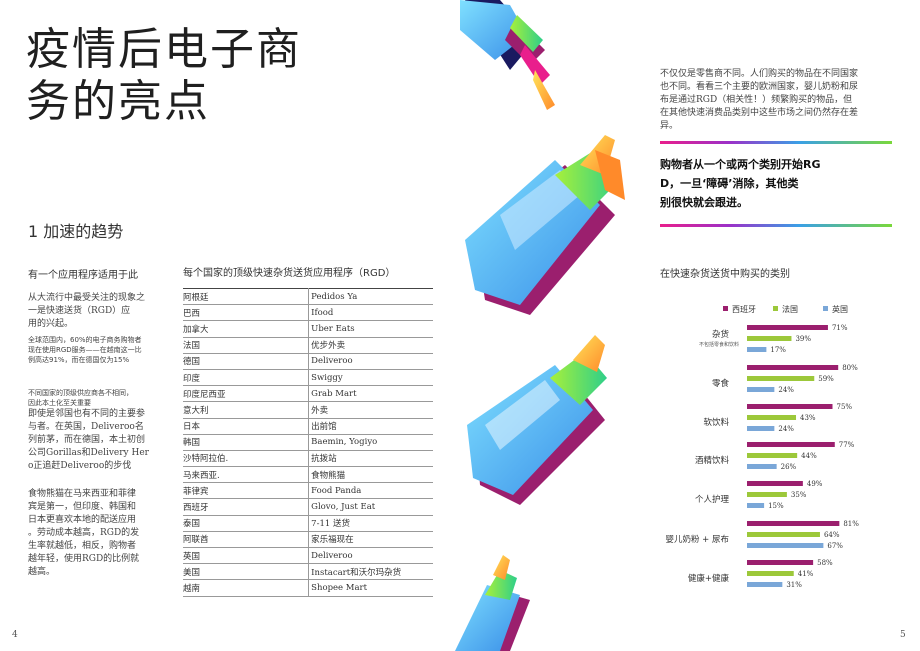 This screenshot has width=920, height=651. What do you see at coordinates (246, 394) in the screenshot?
I see `country-cell: 印度尼西亚` at bounding box center [246, 394].